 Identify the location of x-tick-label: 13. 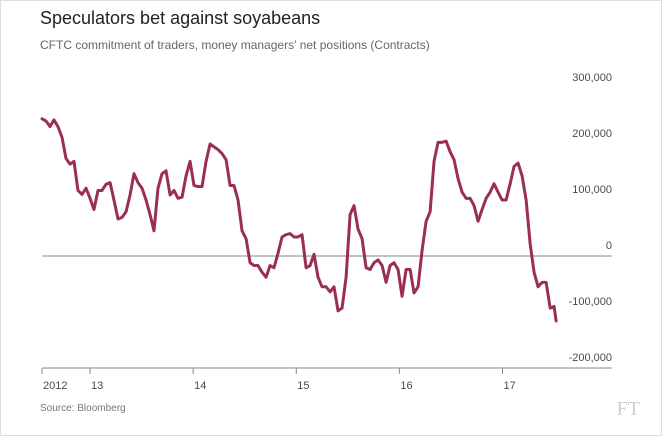
(97, 386).